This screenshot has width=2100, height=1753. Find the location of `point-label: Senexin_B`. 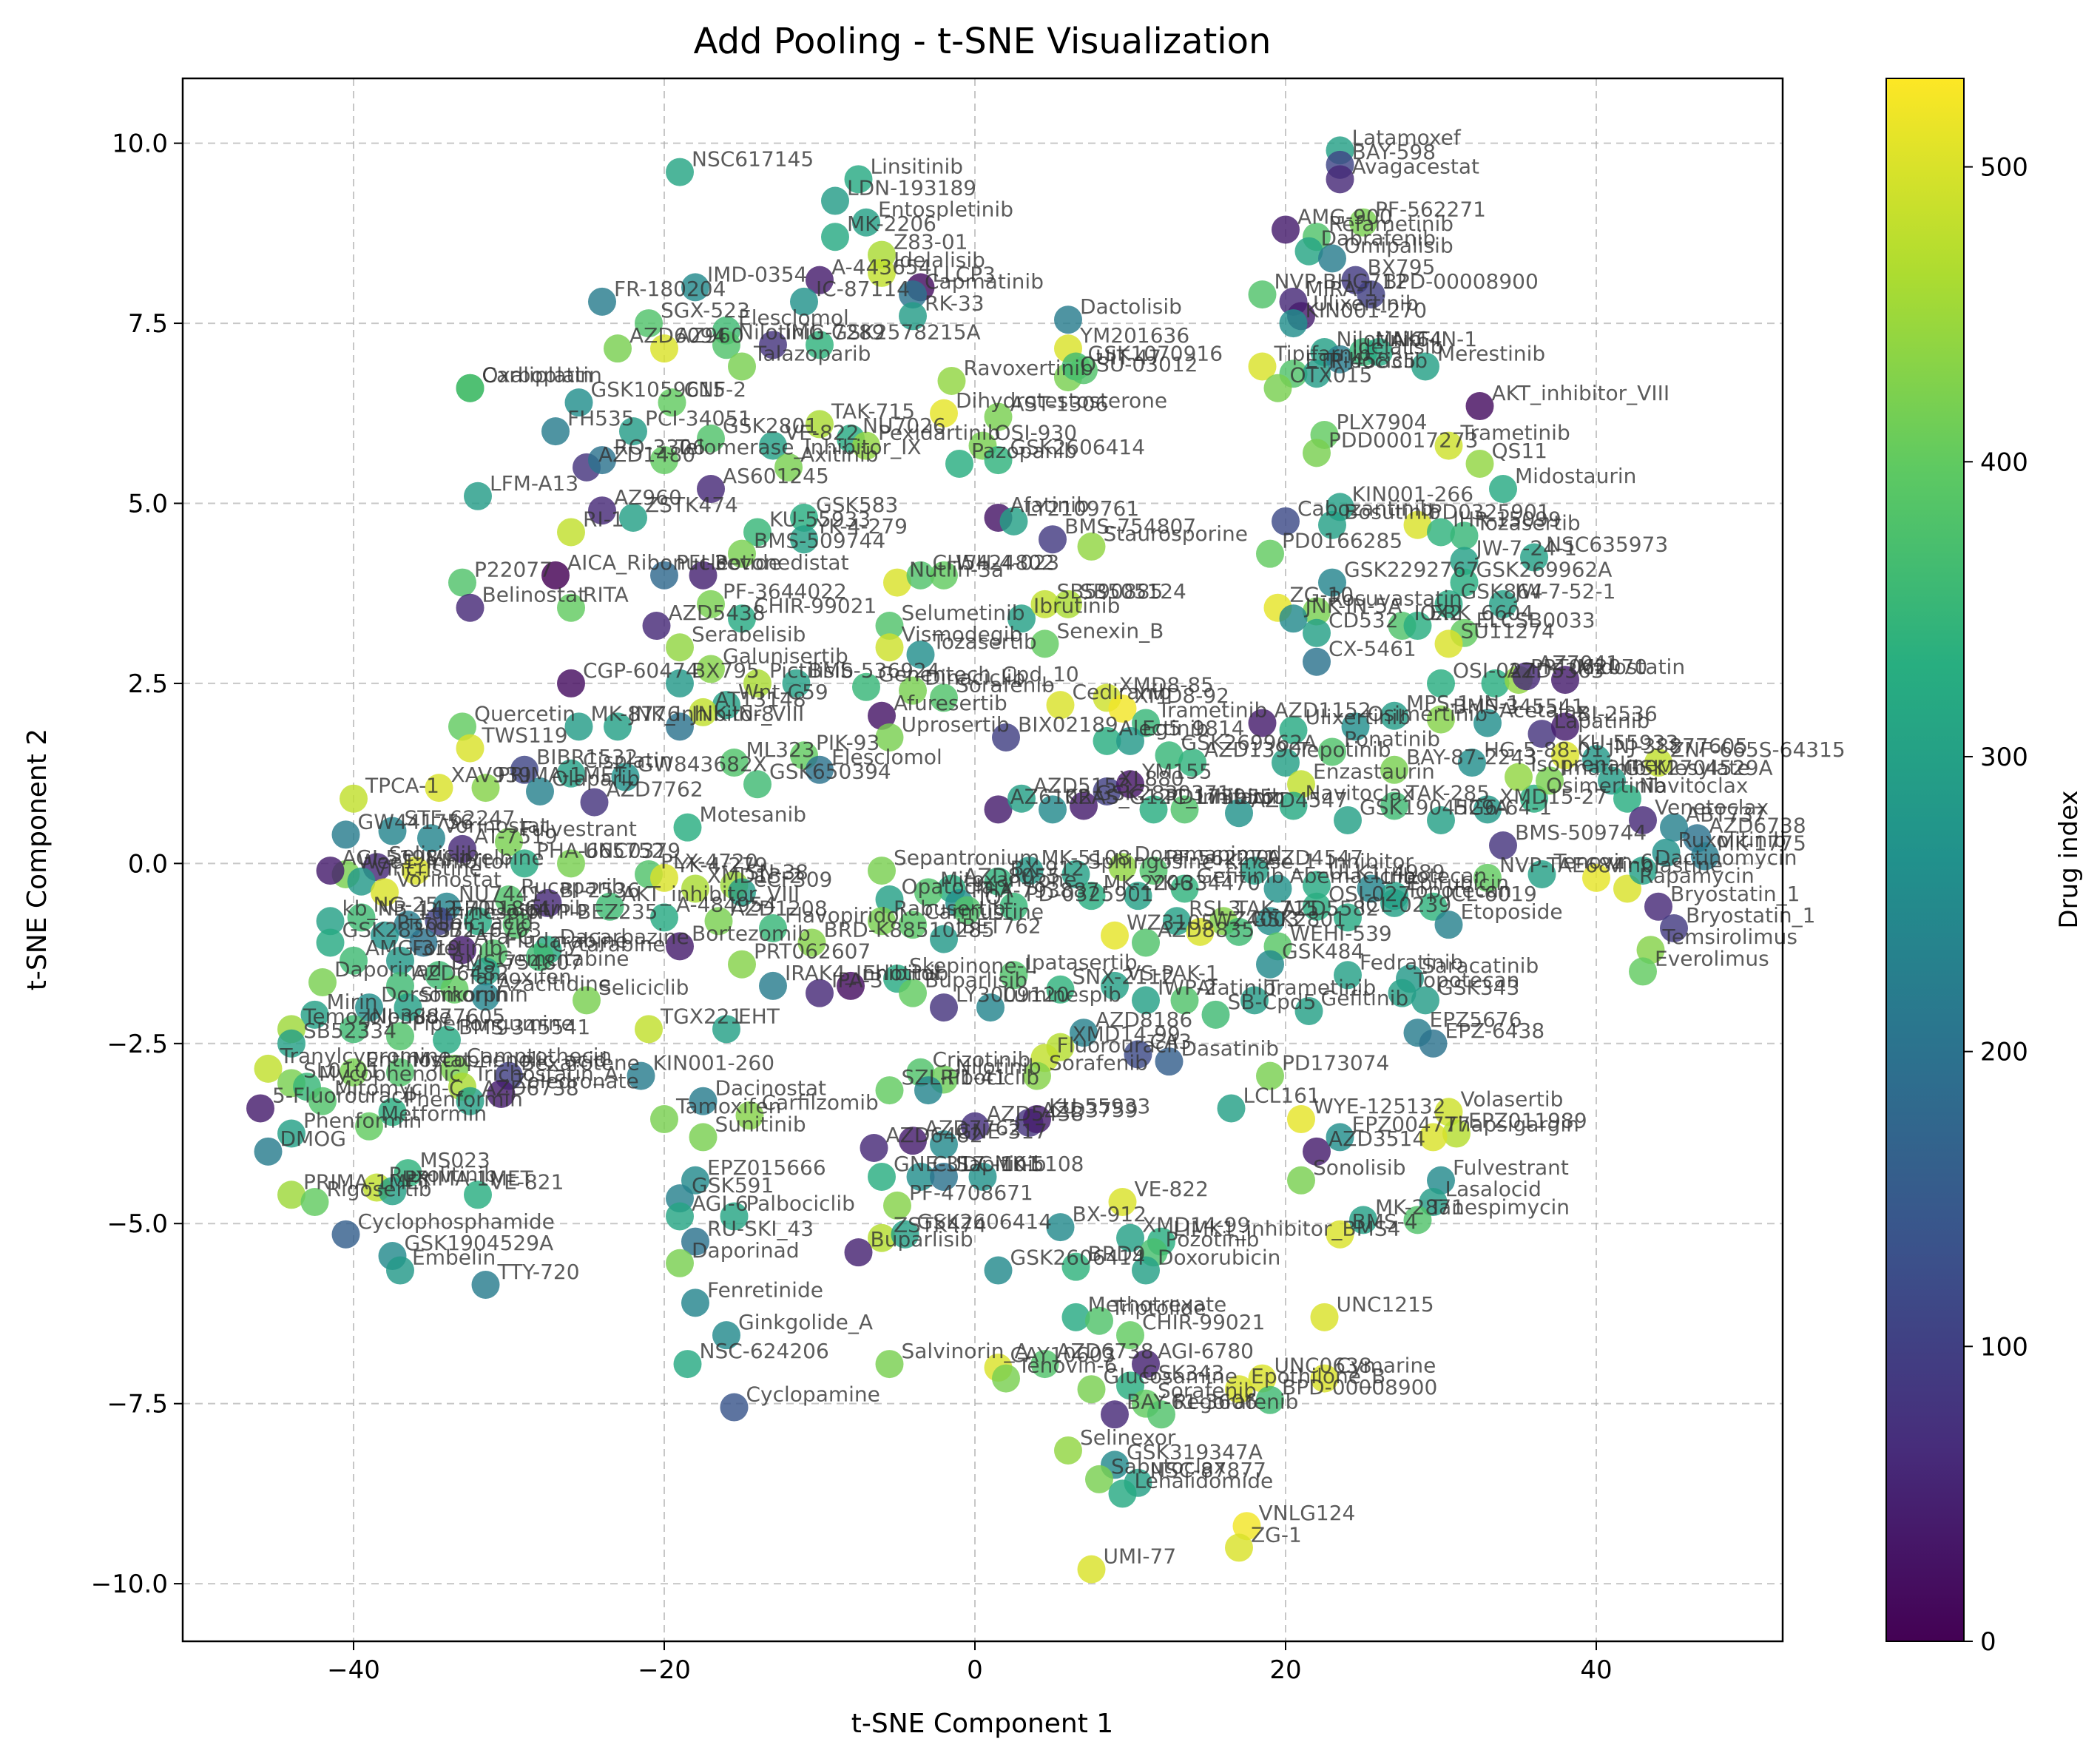

point-label: Senexin_B is located at coordinates (1110, 630).